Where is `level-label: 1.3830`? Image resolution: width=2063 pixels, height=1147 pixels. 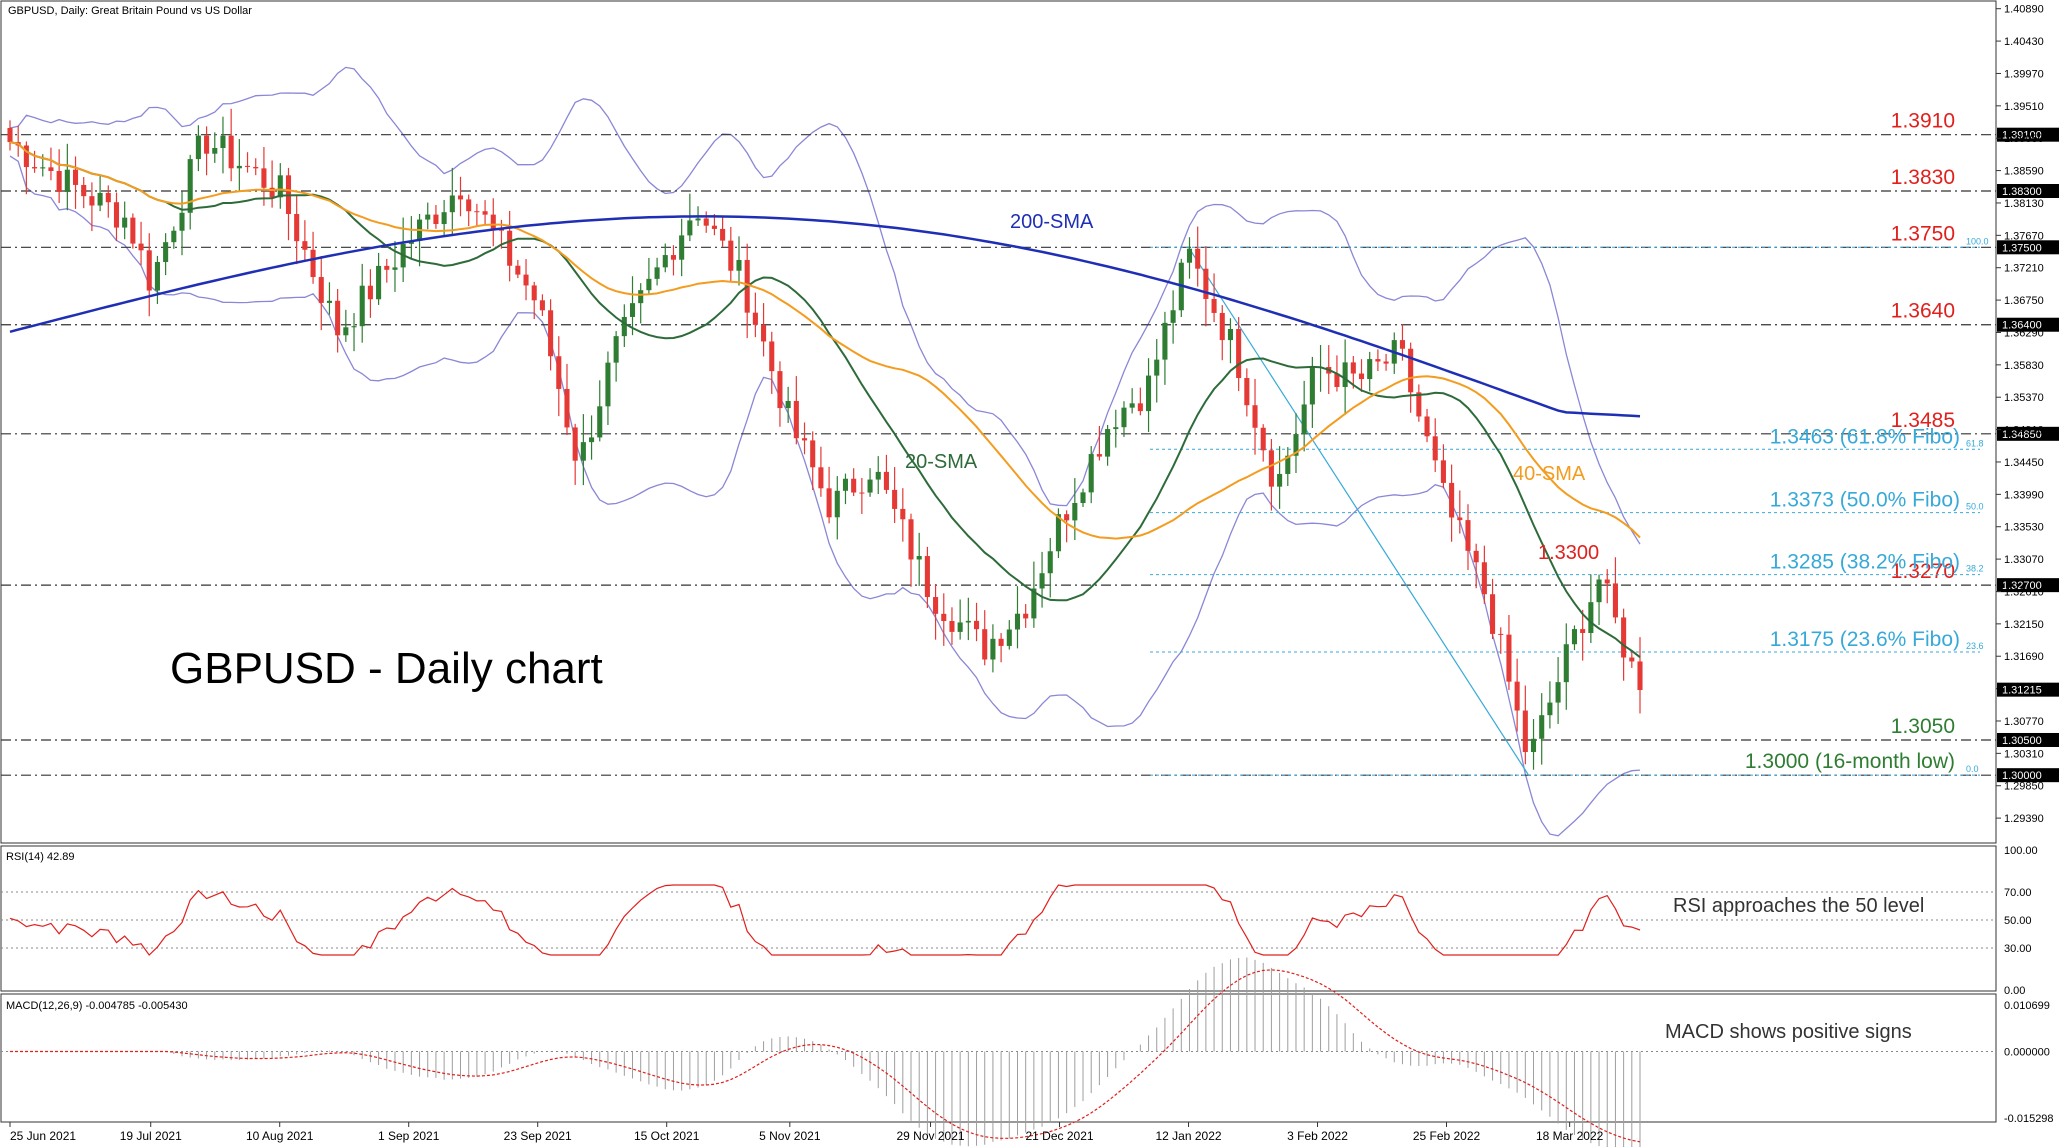
level-label: 1.3830 is located at coordinates (1923, 177).